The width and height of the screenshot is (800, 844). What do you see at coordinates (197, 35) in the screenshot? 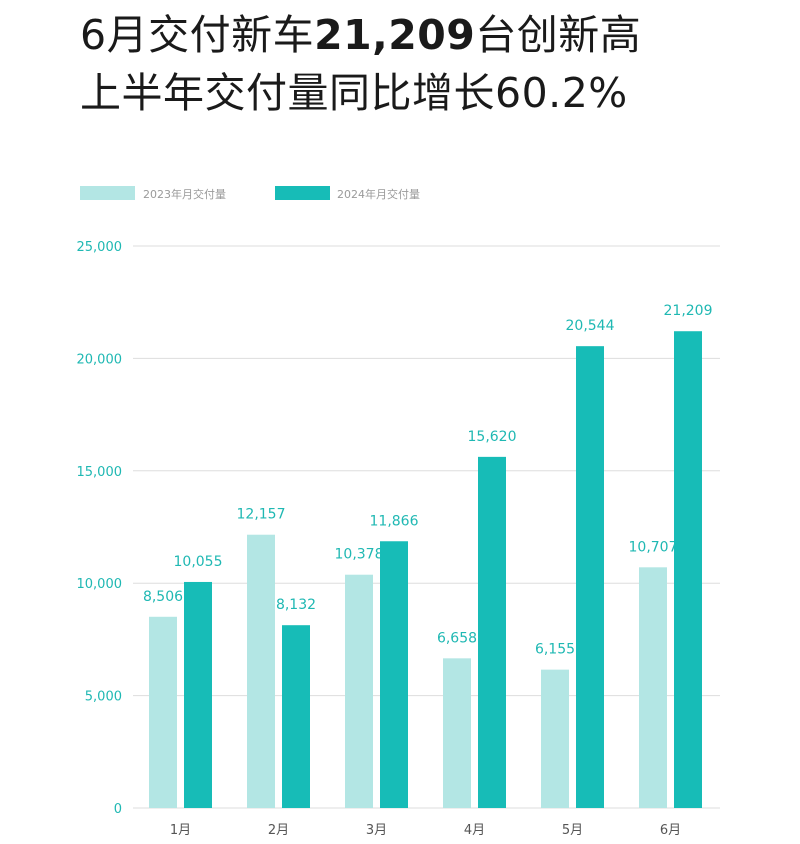
I see `headline-line-1-prefix: 6月交付新车` at bounding box center [197, 35].